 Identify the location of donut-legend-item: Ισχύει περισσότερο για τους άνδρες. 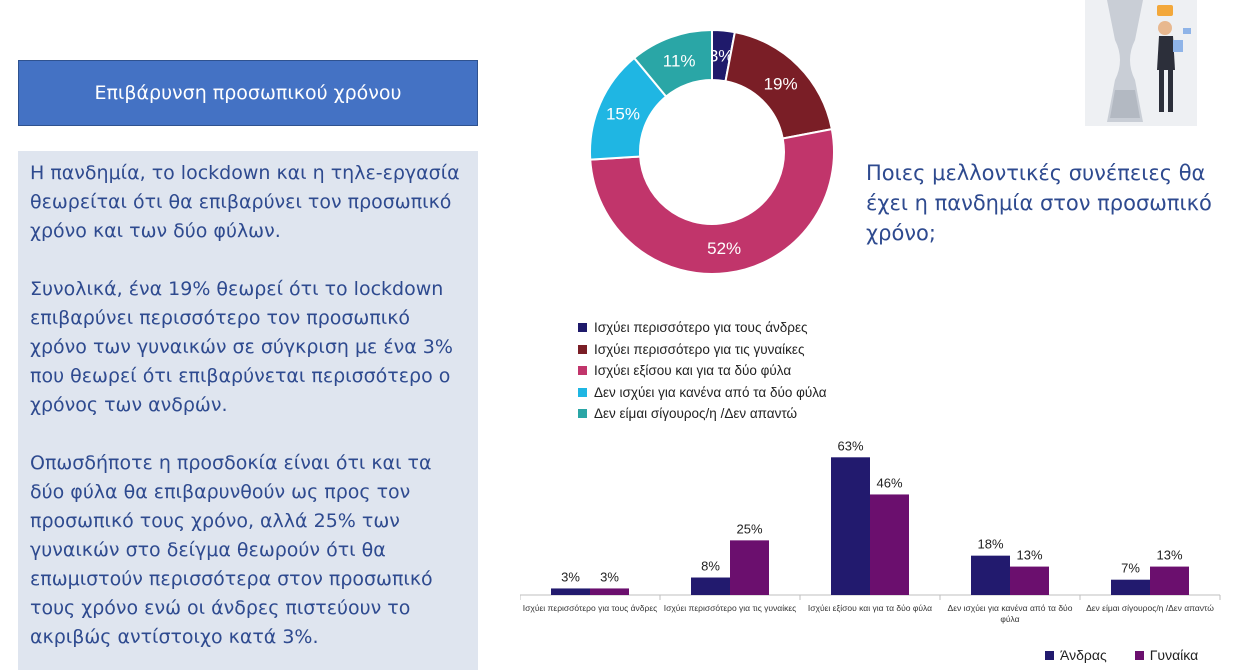
(702, 328).